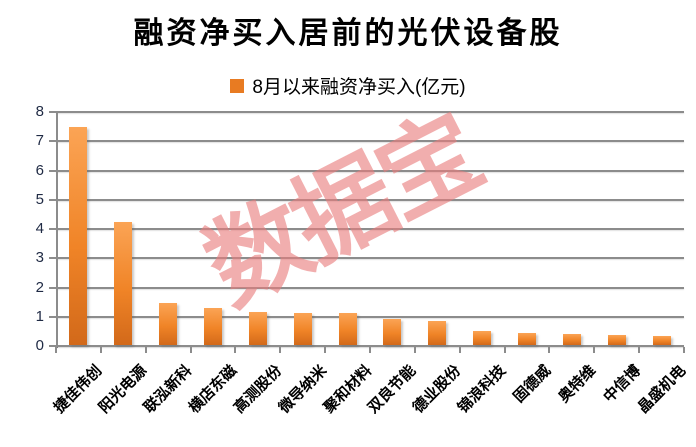 The height and width of the screenshot is (447, 696). What do you see at coordinates (370, 112) in the screenshot?
I see `gridline-y8` at bounding box center [370, 112].